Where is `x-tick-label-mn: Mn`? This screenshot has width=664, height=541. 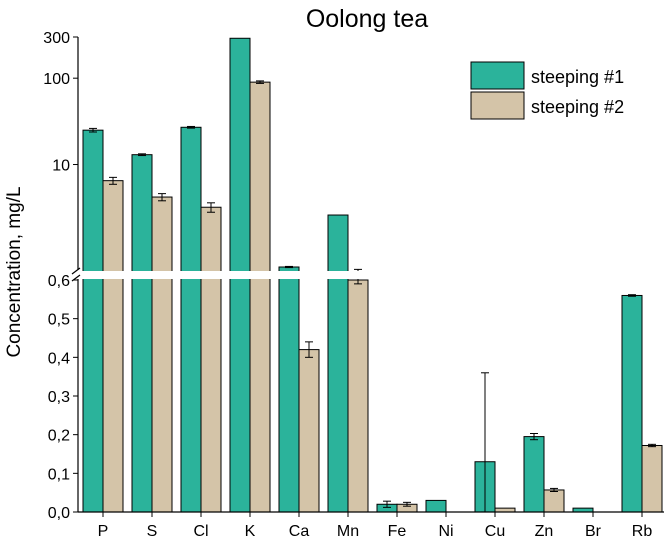
x-tick-label-mn: Mn is located at coordinates (348, 531).